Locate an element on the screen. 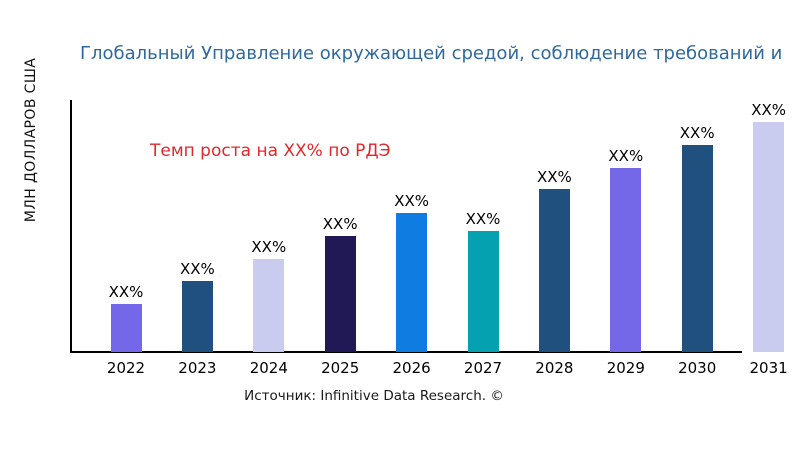 This screenshot has height=450, width=800. x-tick-label: 2029 is located at coordinates (625, 368).